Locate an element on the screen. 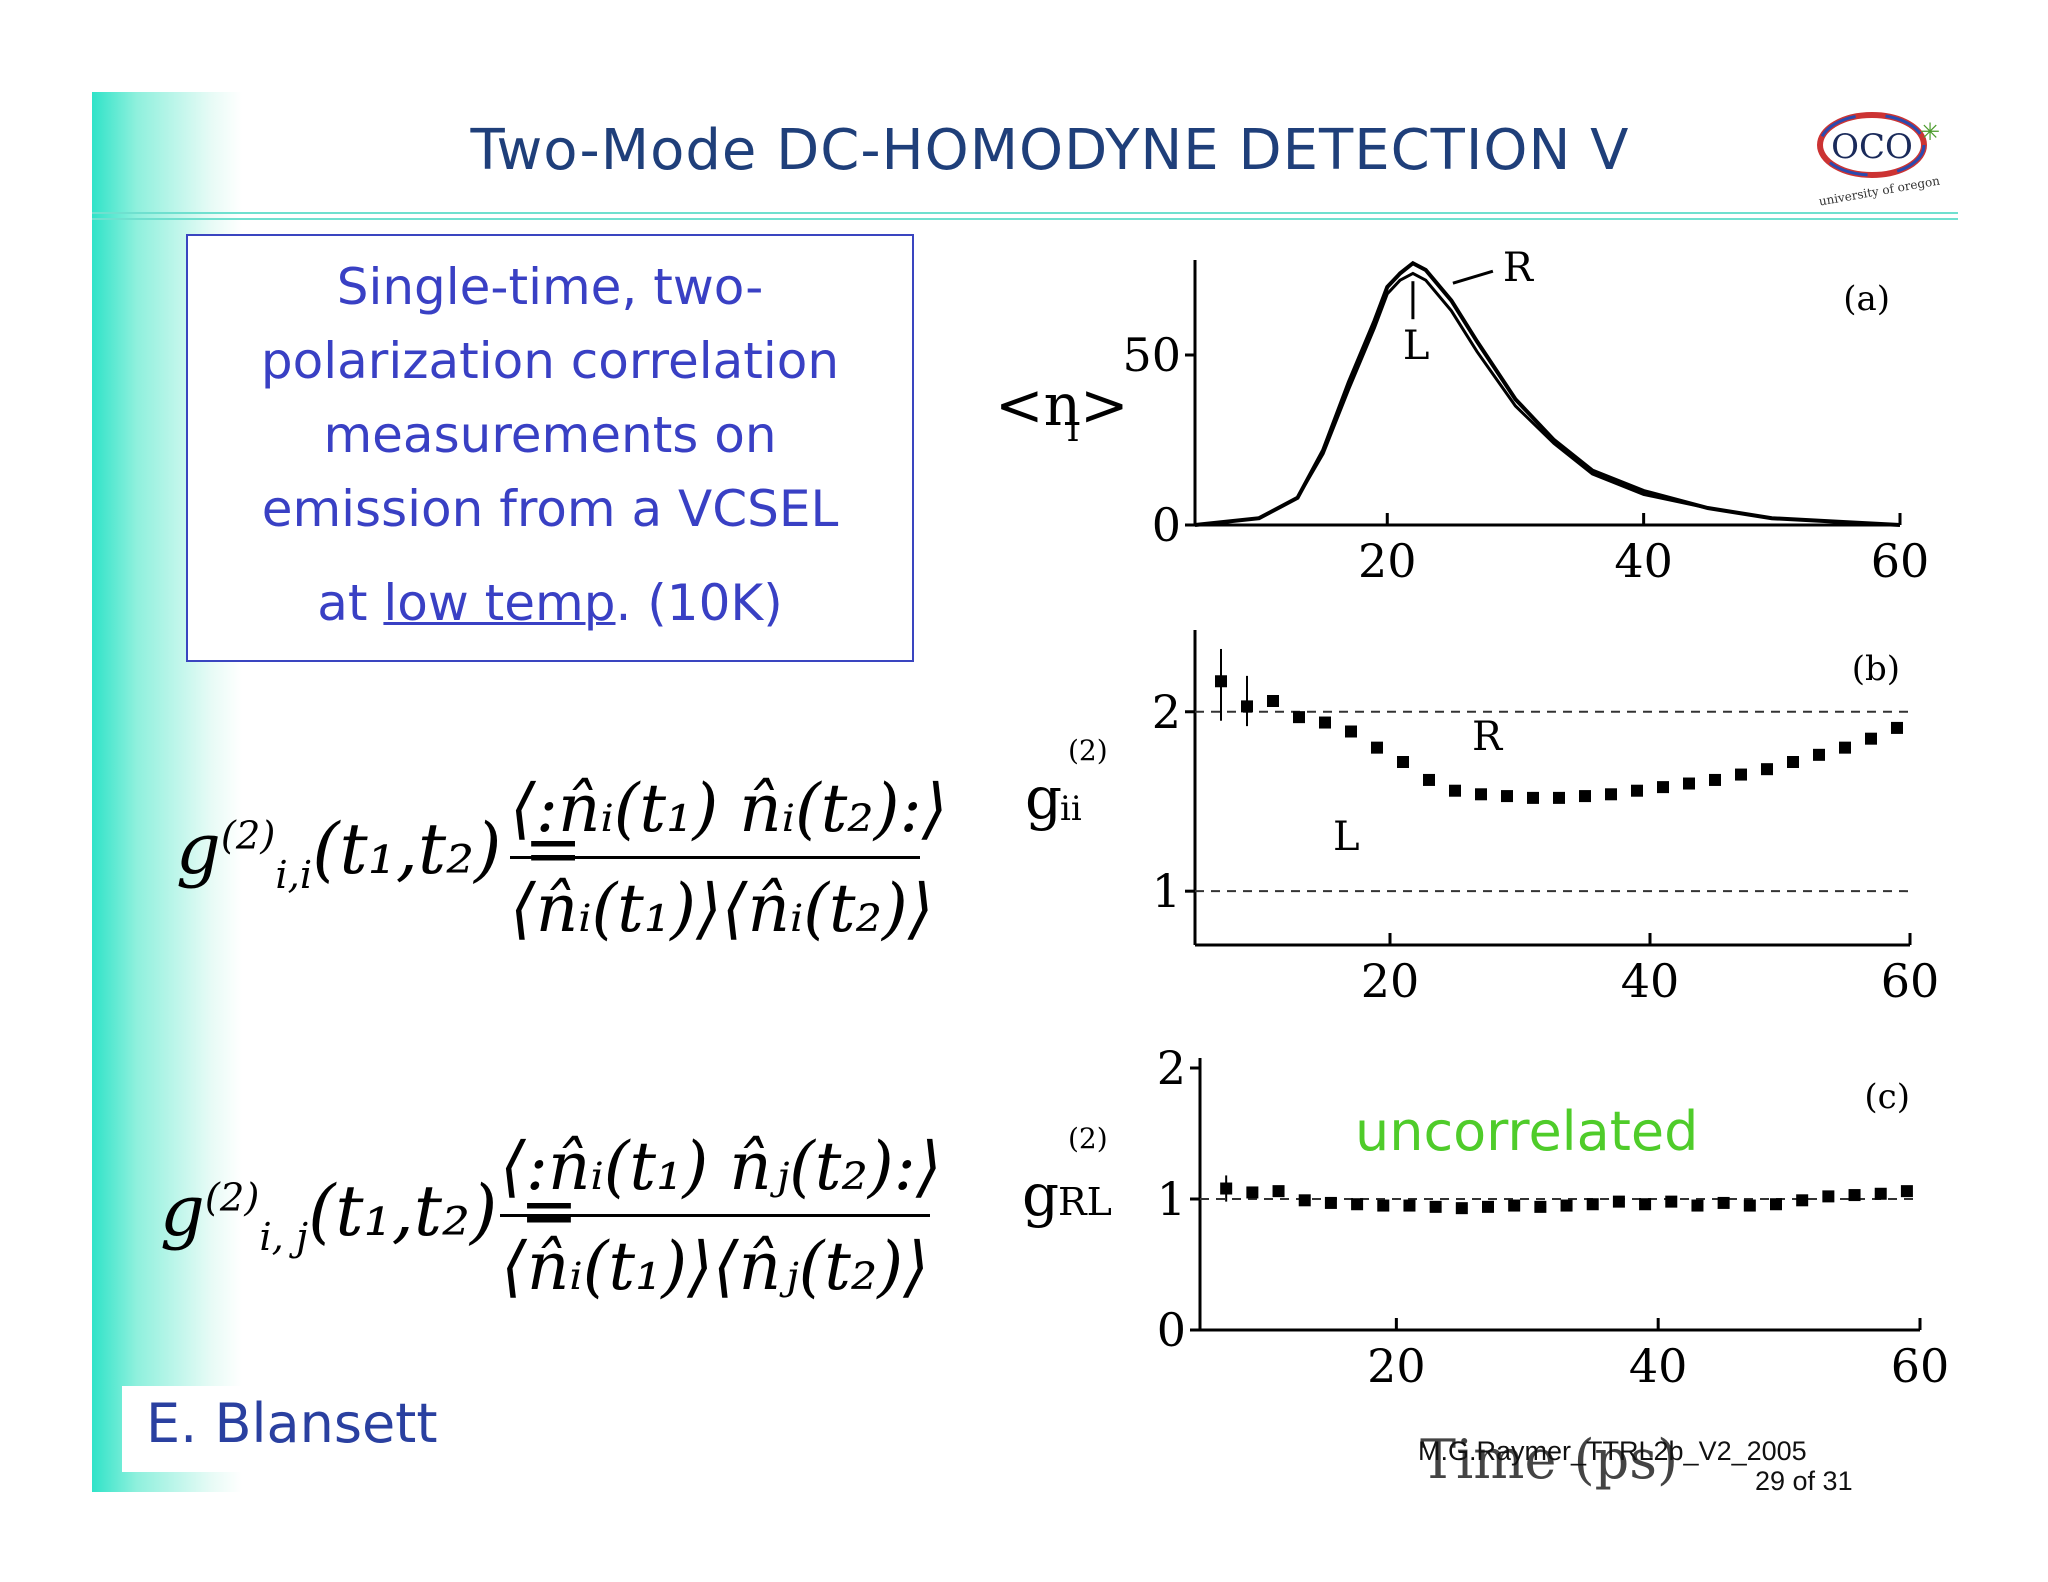 The width and height of the screenshot is (2048, 1582). footer-page: 29 of 31 is located at coordinates (1804, 1481).